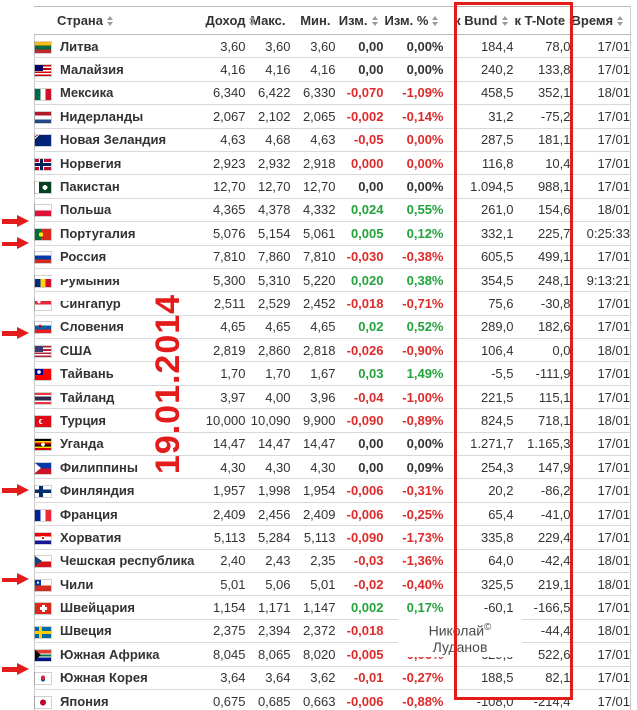 The width and height of the screenshot is (637, 710). What do you see at coordinates (97, 491) in the screenshot?
I see `country-name: Финляндия` at bounding box center [97, 491].